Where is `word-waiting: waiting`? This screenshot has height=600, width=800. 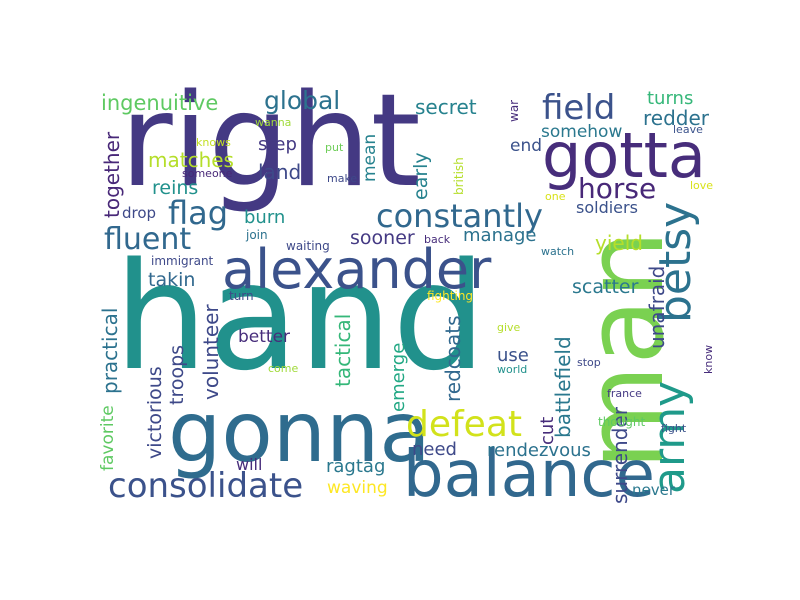 word-waiting: waiting is located at coordinates (308, 246).